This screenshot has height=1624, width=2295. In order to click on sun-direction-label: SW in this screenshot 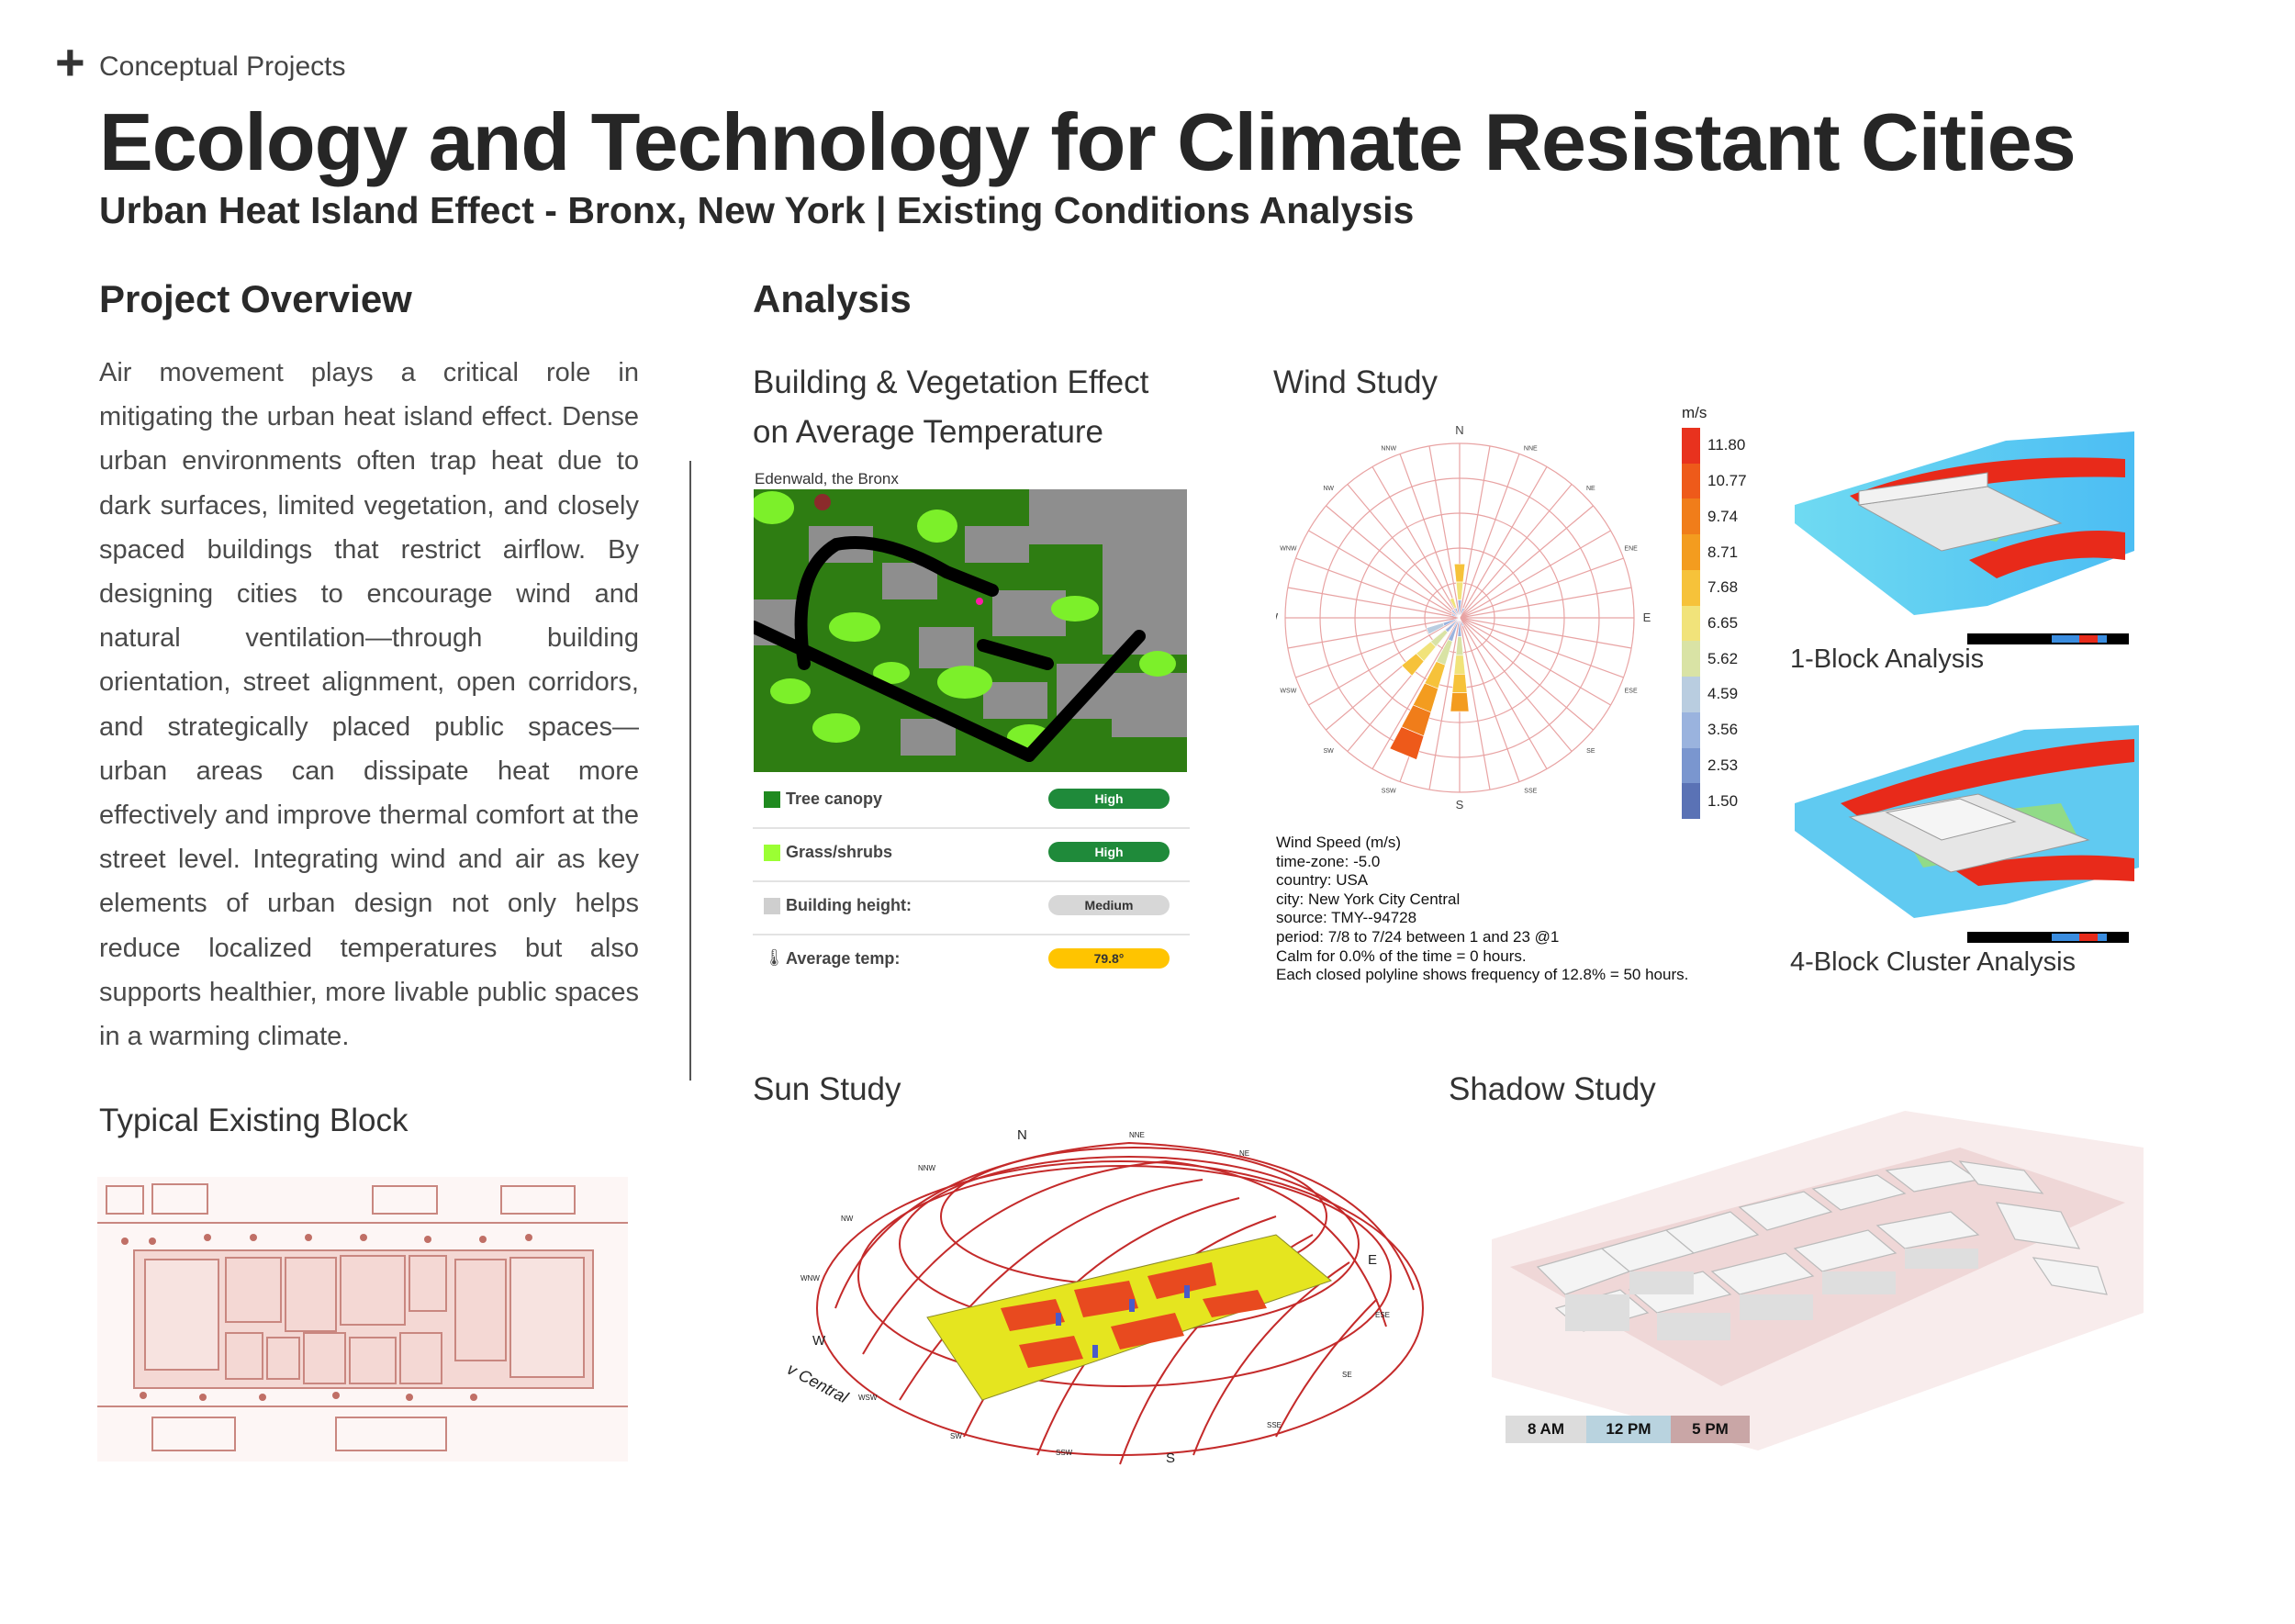, I will do `click(956, 1436)`.